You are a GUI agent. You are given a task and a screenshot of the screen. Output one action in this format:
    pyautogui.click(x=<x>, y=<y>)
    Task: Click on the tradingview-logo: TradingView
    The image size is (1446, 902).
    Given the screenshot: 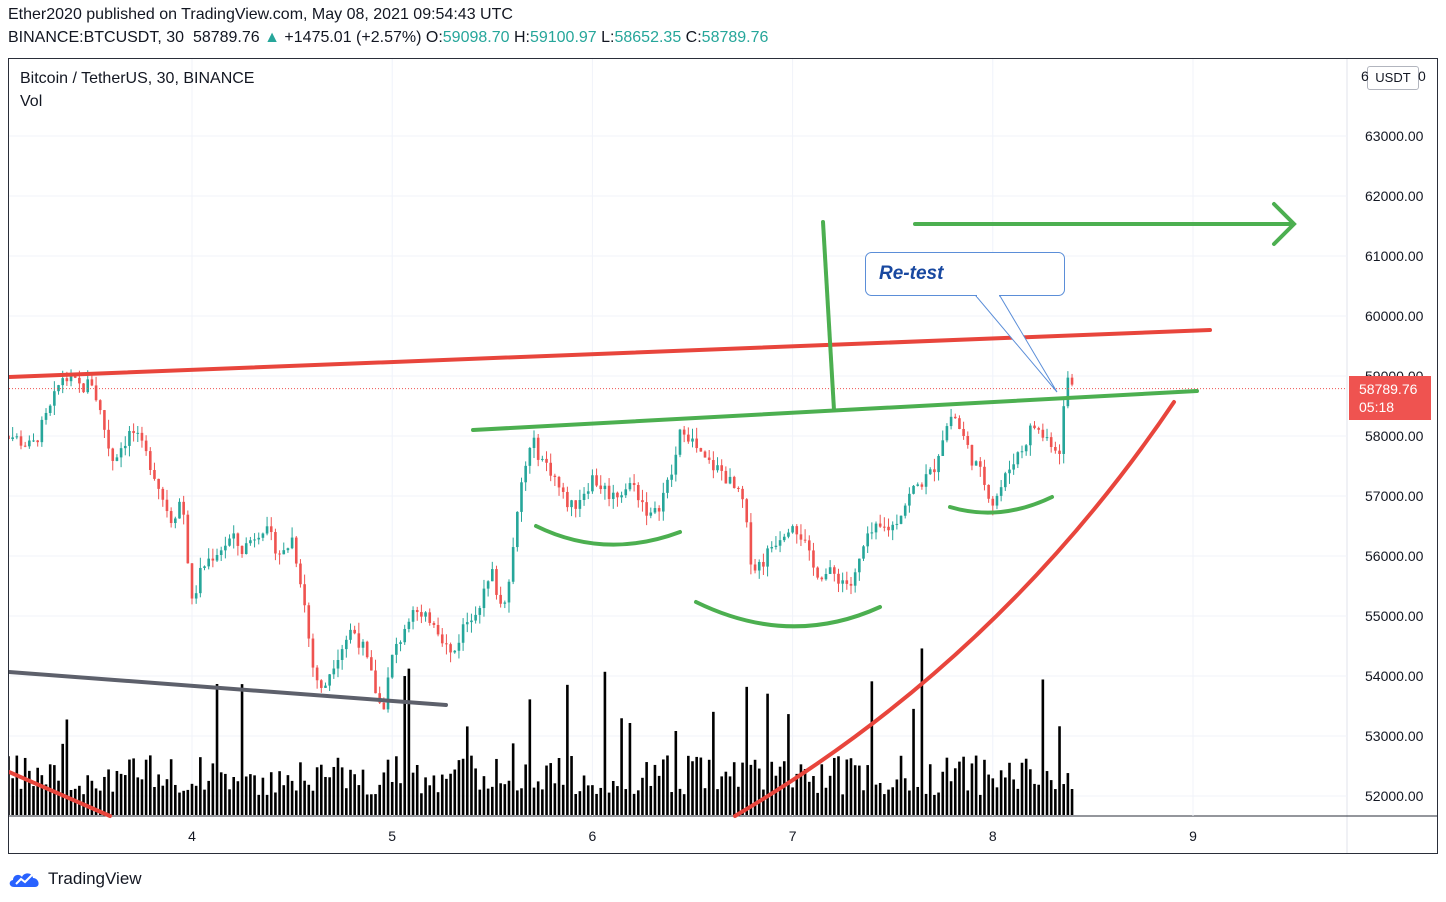 What is the action you would take?
    pyautogui.click(x=75, y=879)
    